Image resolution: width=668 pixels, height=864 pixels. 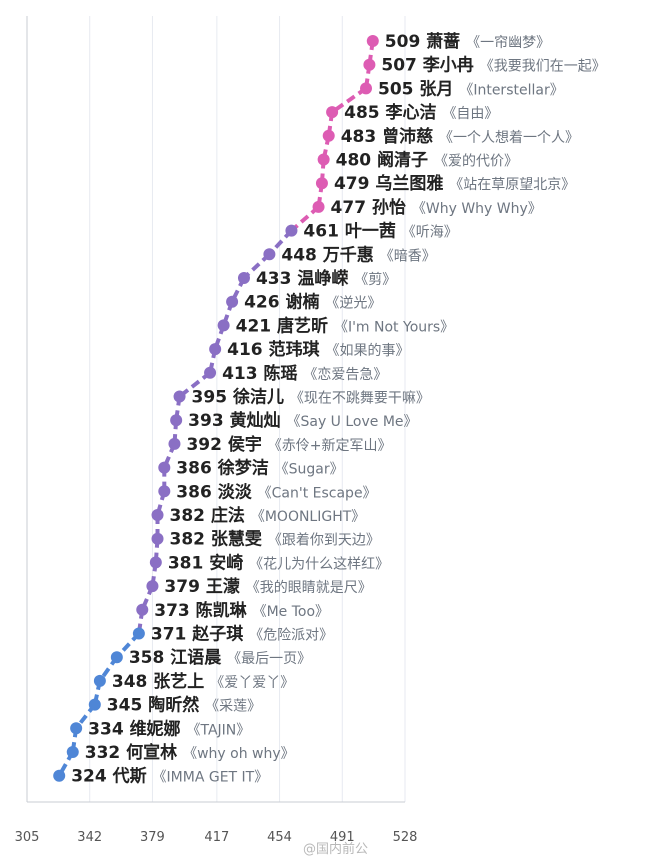 What do you see at coordinates (351, 254) in the screenshot?
I see `contestant-name: 万千惠` at bounding box center [351, 254].